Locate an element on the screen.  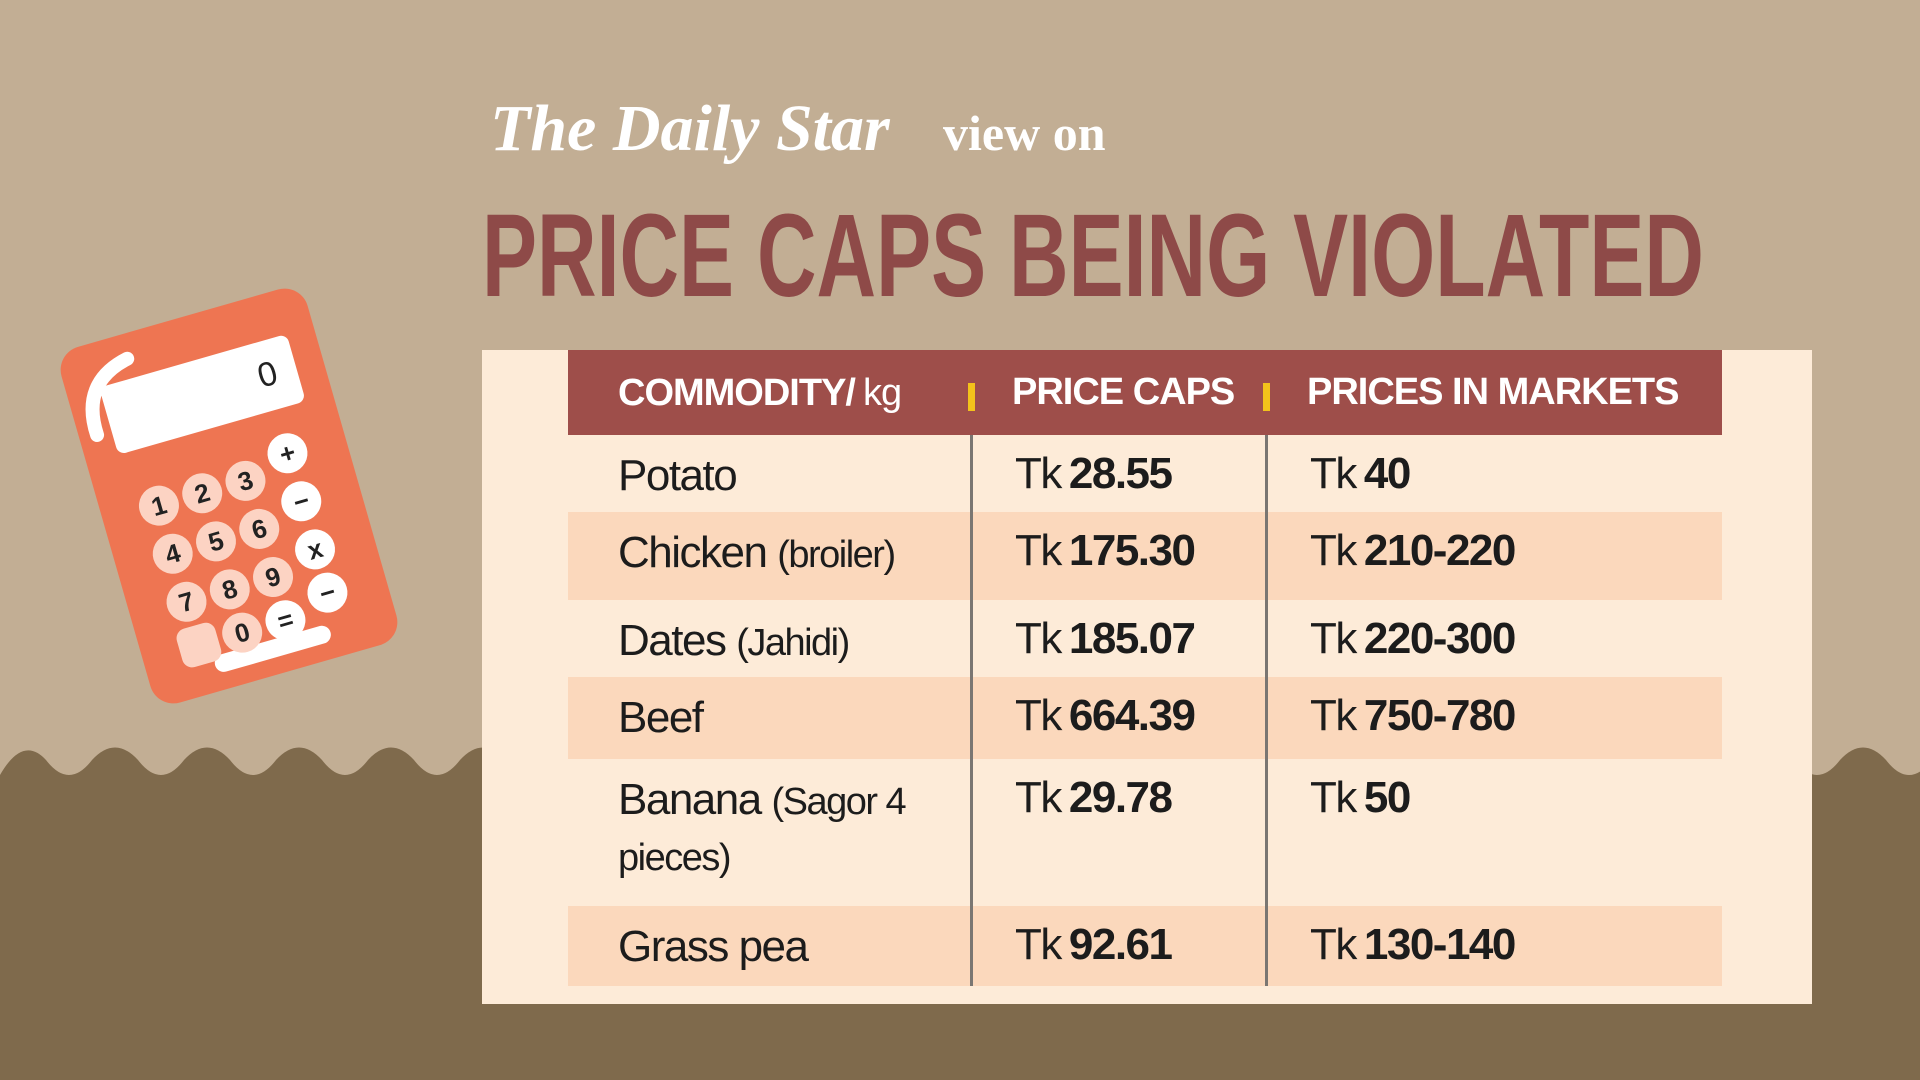
table-row: Chicken (broiler) Tk 175.30 Tk 210-220 is located at coordinates (1145, 556).